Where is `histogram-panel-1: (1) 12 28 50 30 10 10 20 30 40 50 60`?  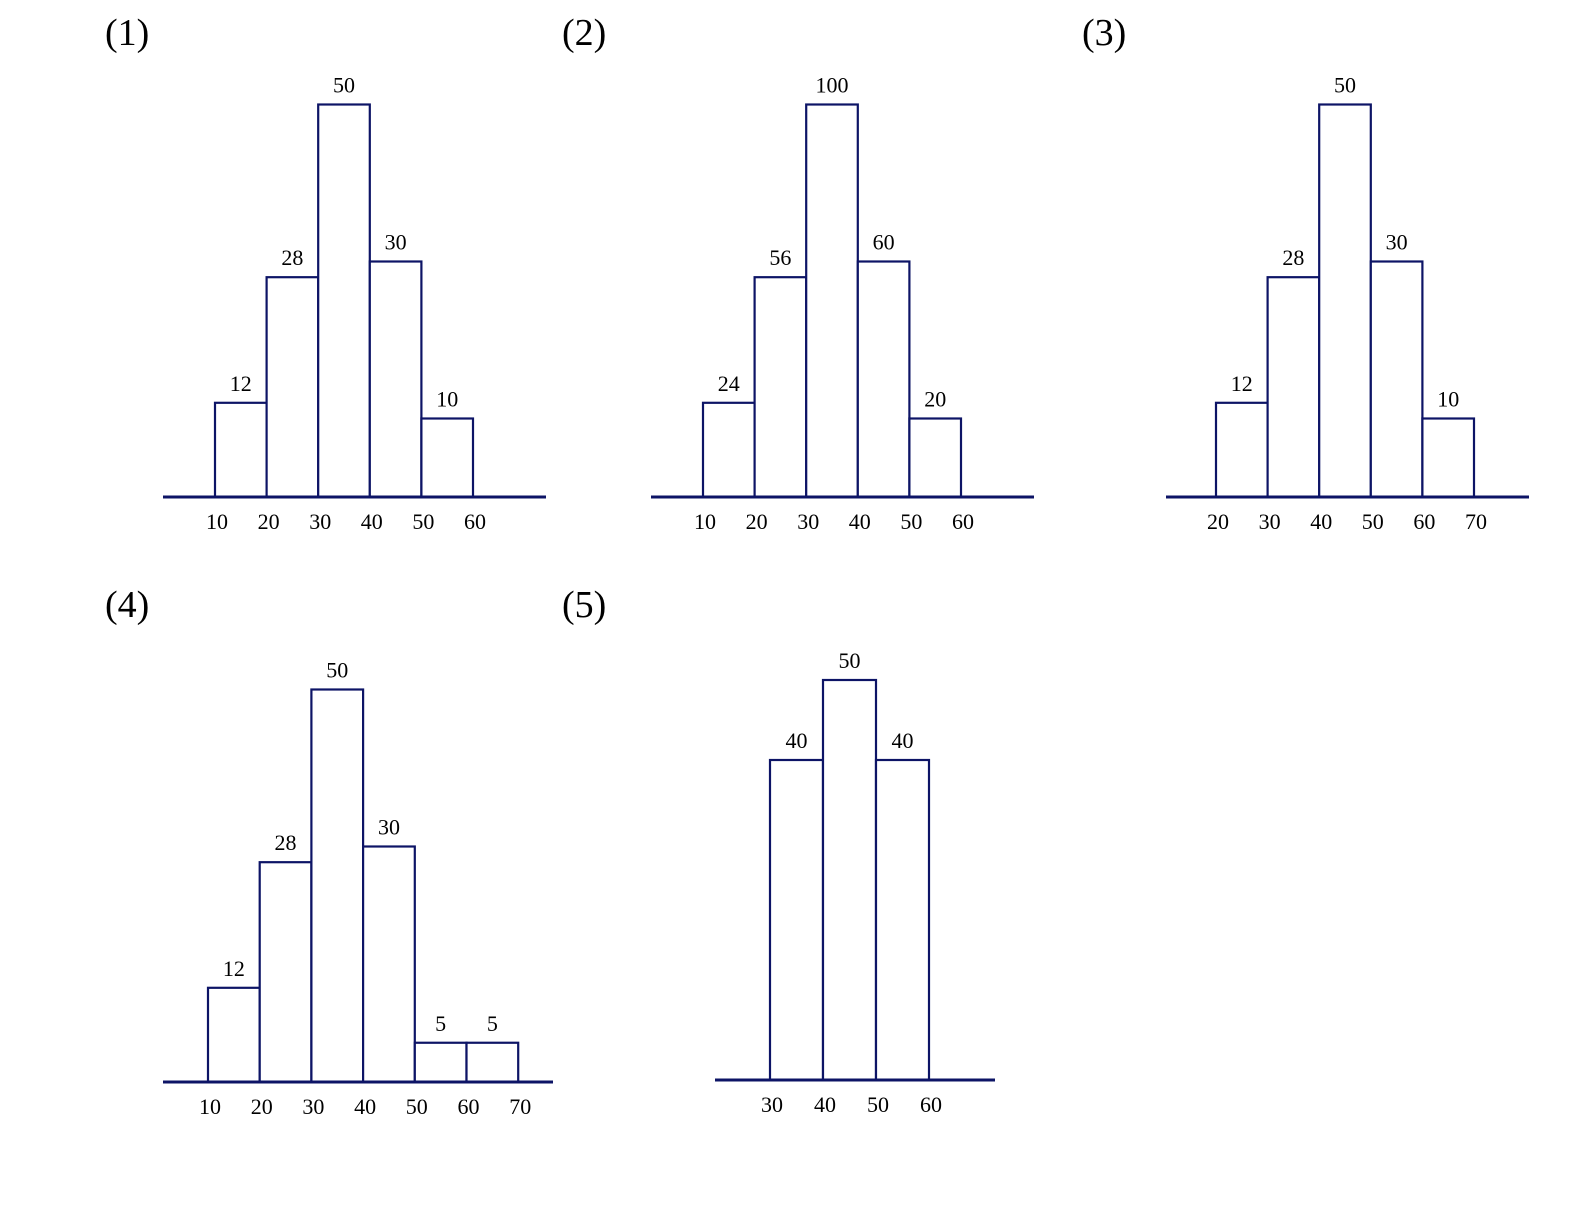 histogram-panel-1: (1) 12 28 50 30 10 10 20 30 40 50 60 is located at coordinates (325, 273).